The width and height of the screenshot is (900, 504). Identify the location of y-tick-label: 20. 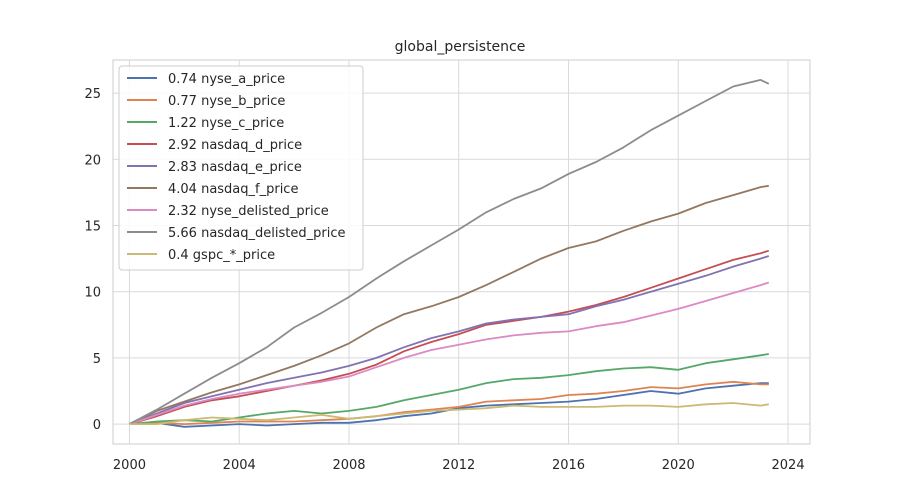
(92, 160).